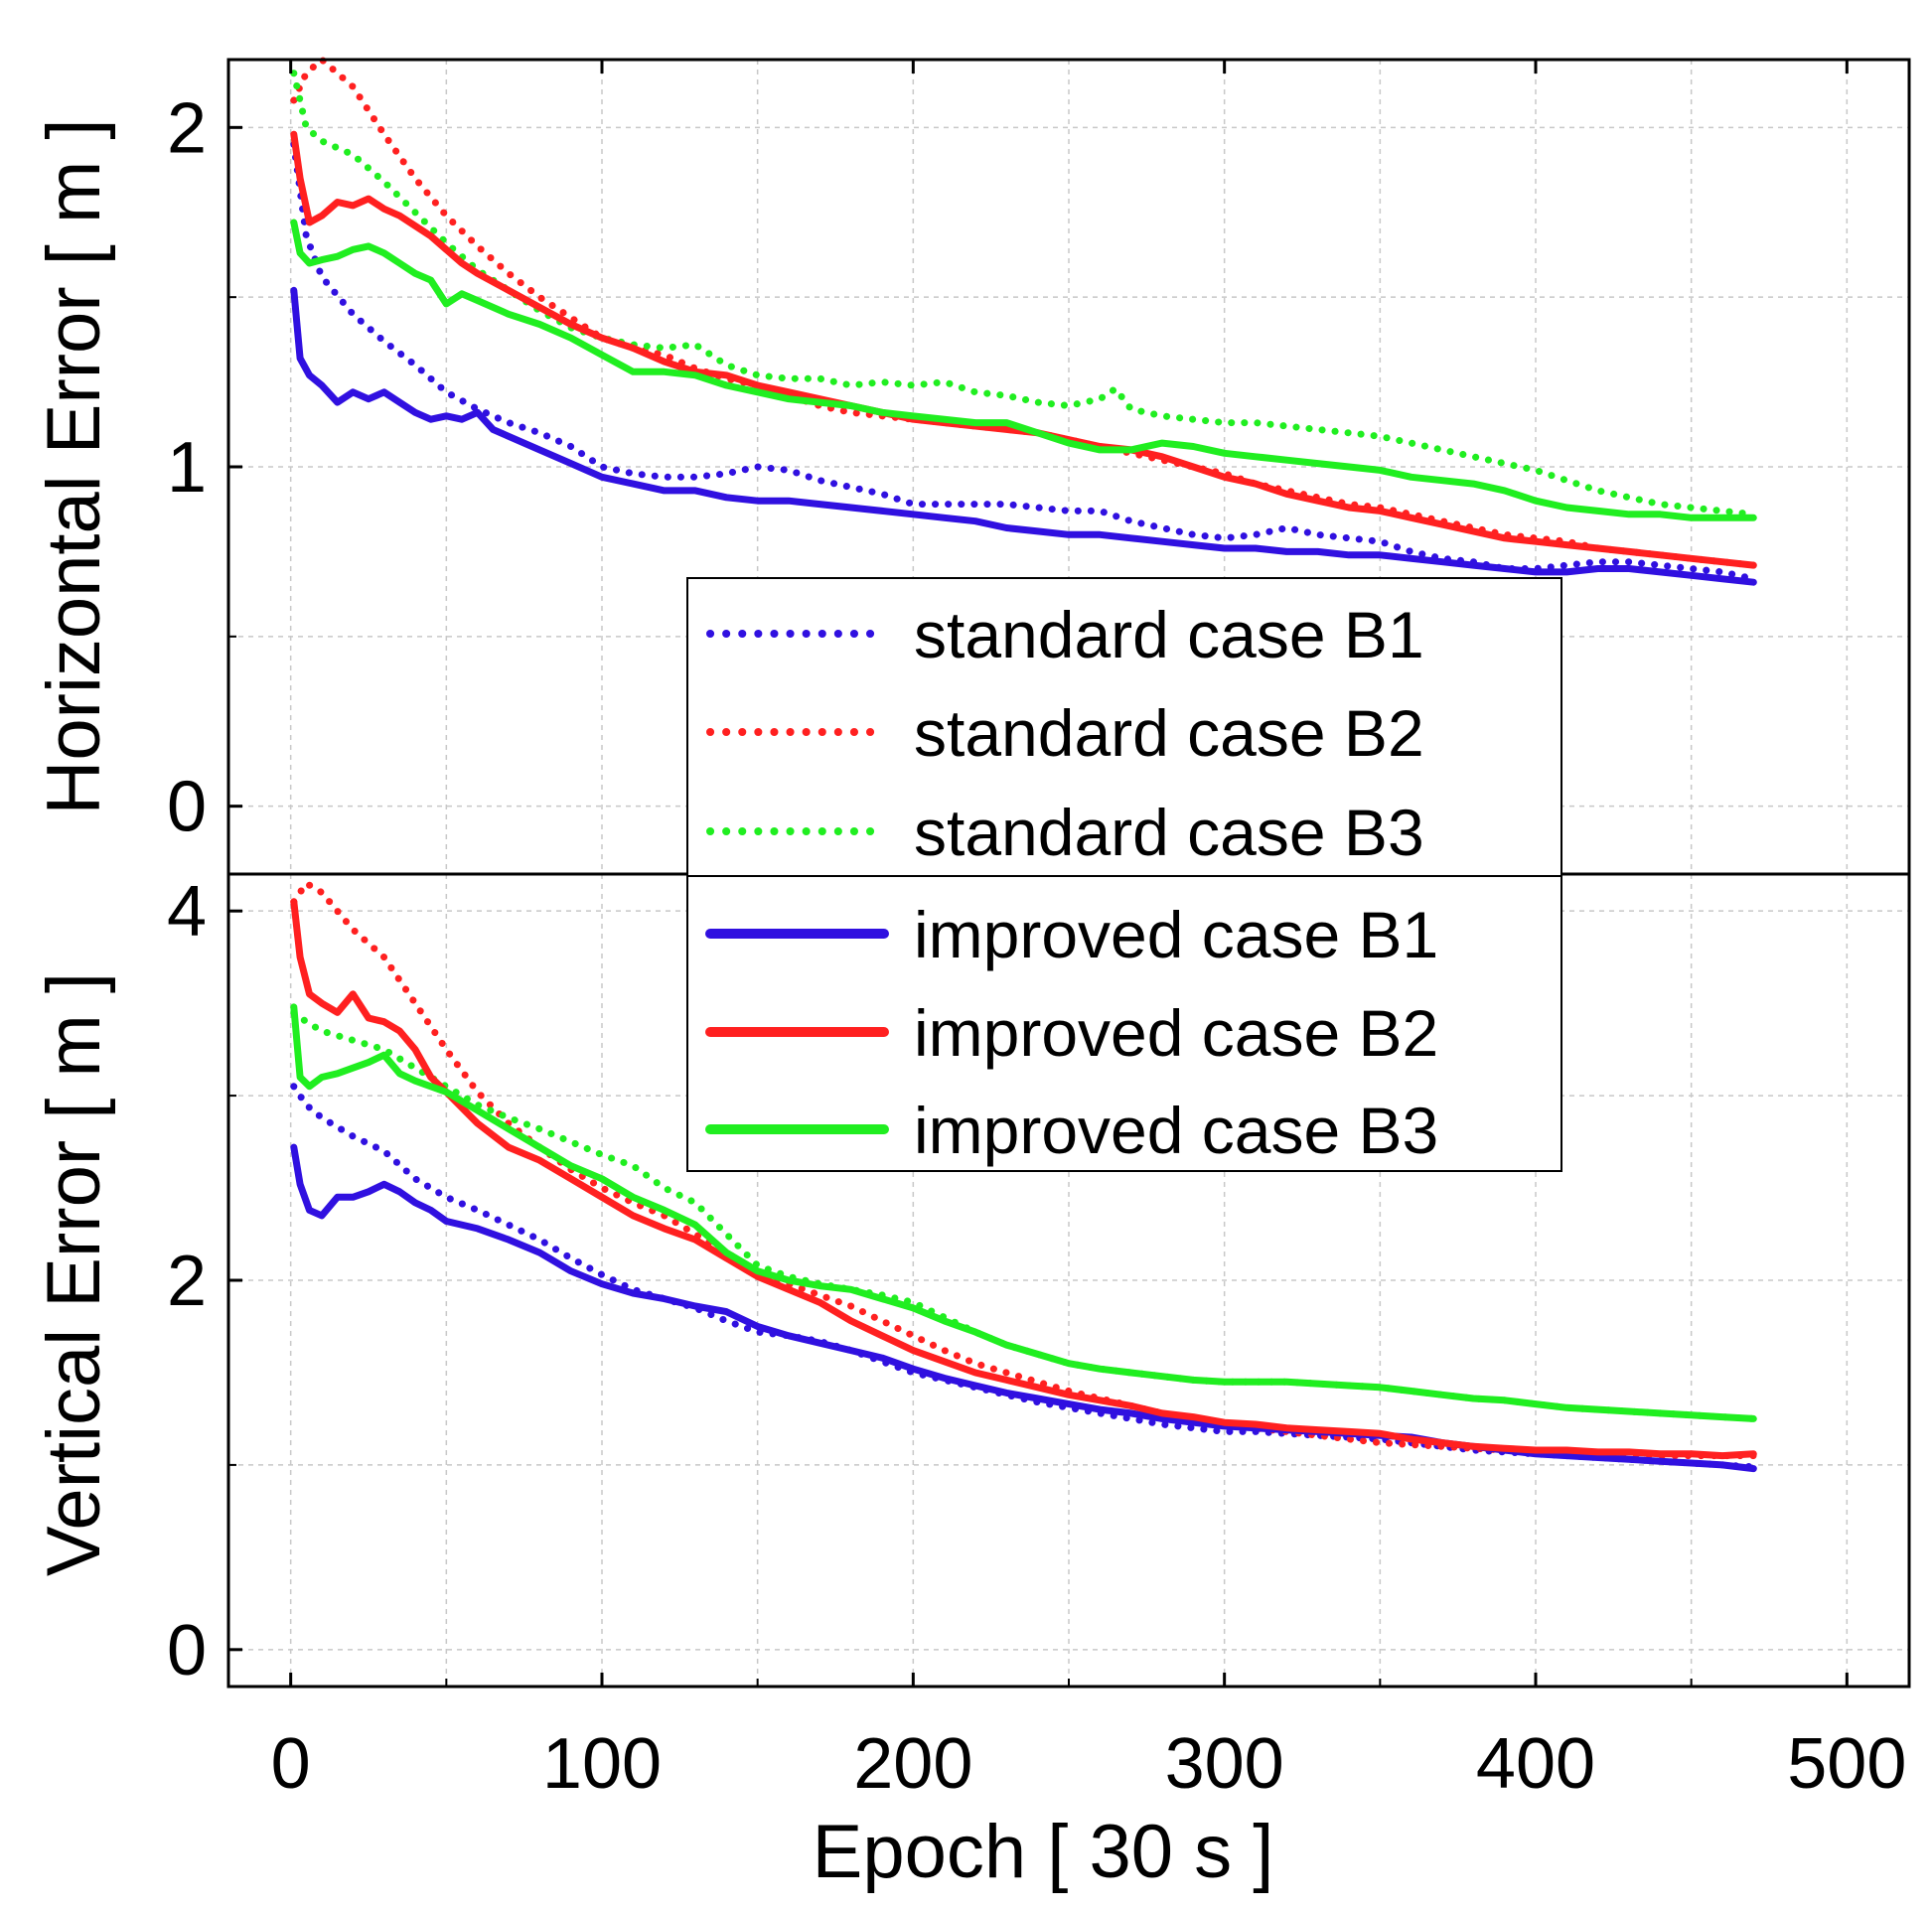  Describe the element at coordinates (602, 1764) in the screenshot. I see `x-tick-label: 100` at that location.